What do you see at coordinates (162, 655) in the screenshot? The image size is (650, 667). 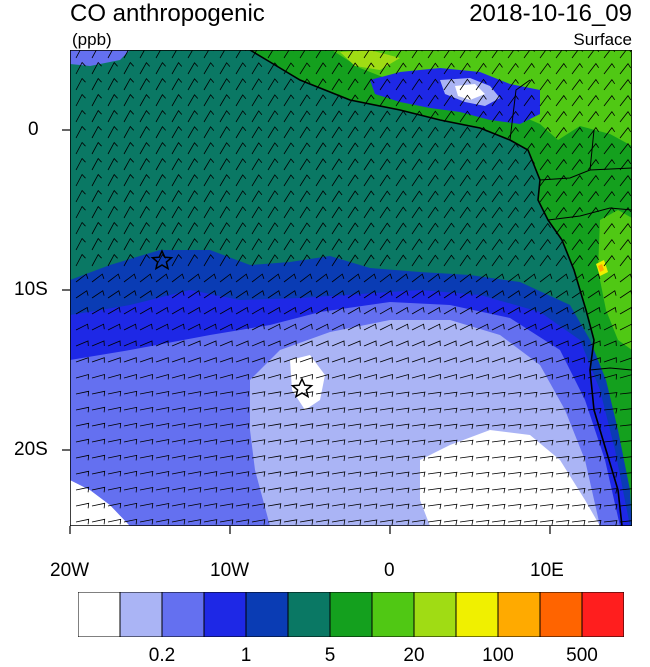 I see `colorbar-label: 0.2` at bounding box center [162, 655].